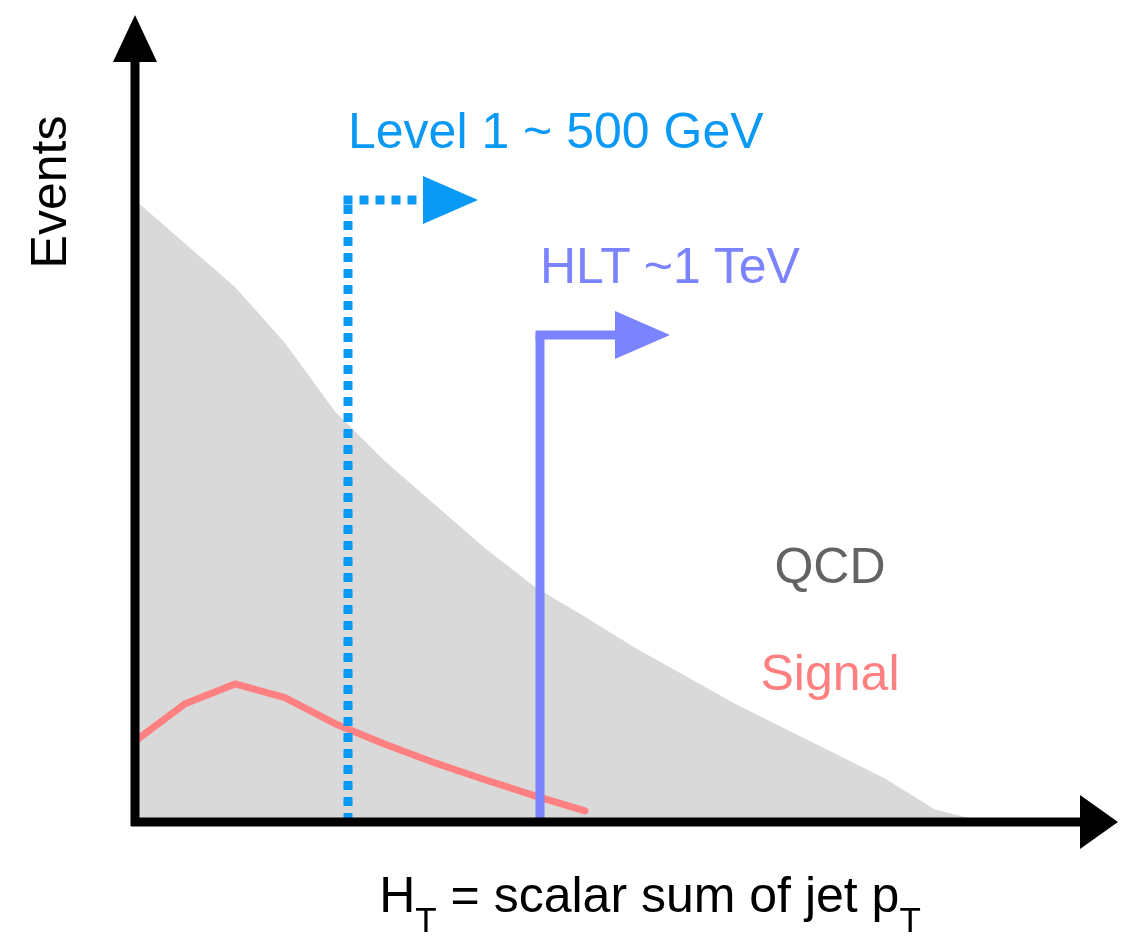  What do you see at coordinates (830, 673) in the screenshot?
I see `text: Signal` at bounding box center [830, 673].